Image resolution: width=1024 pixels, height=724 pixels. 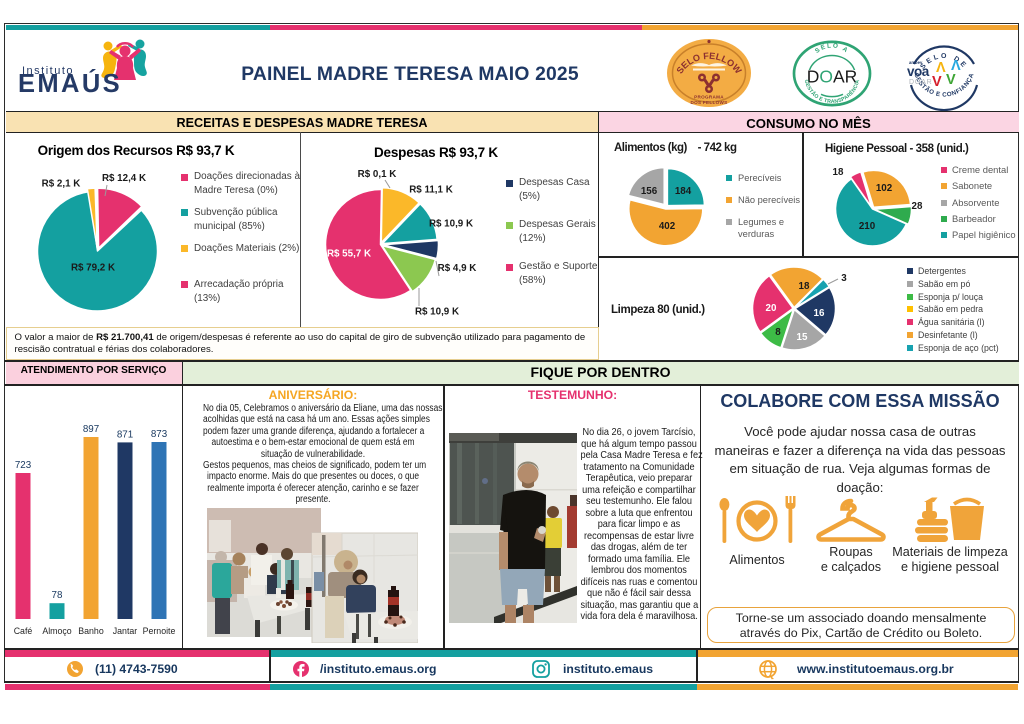 What do you see at coordinates (867, 226) in the screenshot?
I see `svg-text: 210` at bounding box center [867, 226].